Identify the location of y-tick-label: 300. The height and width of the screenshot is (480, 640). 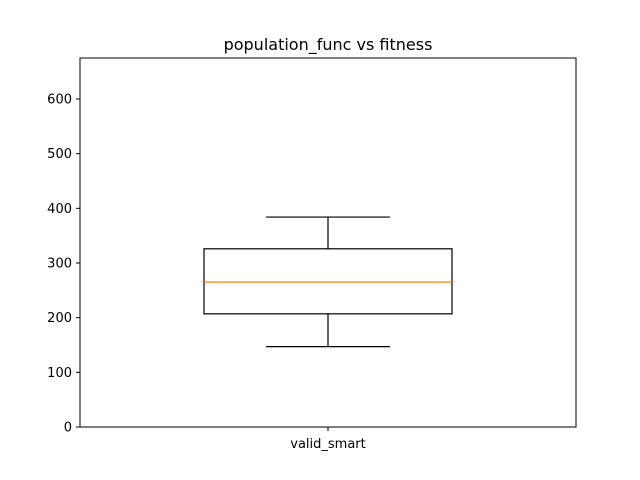
(59, 264).